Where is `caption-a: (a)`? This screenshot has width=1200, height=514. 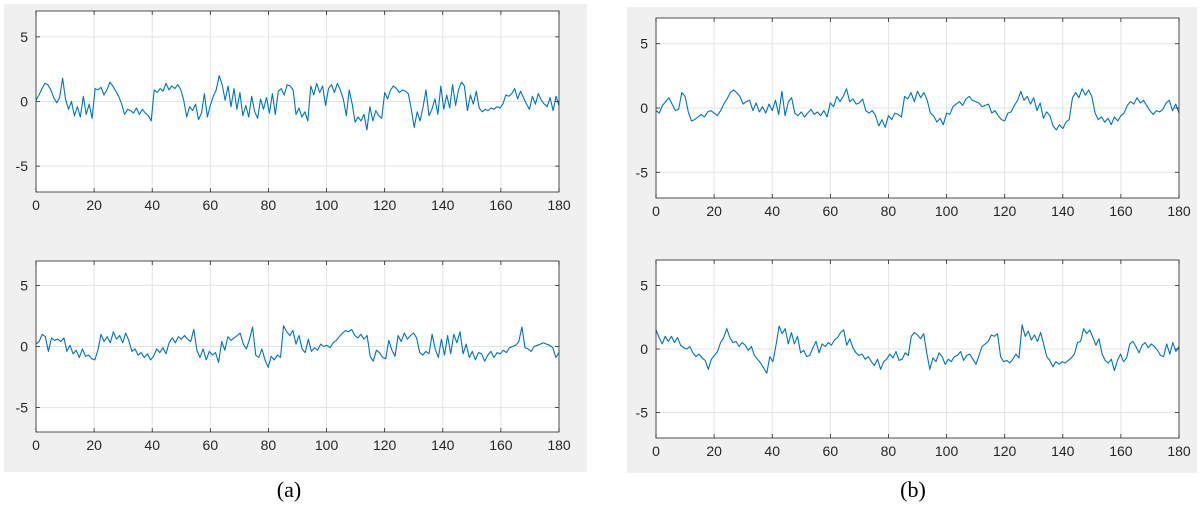
caption-a: (a) is located at coordinates (289, 489).